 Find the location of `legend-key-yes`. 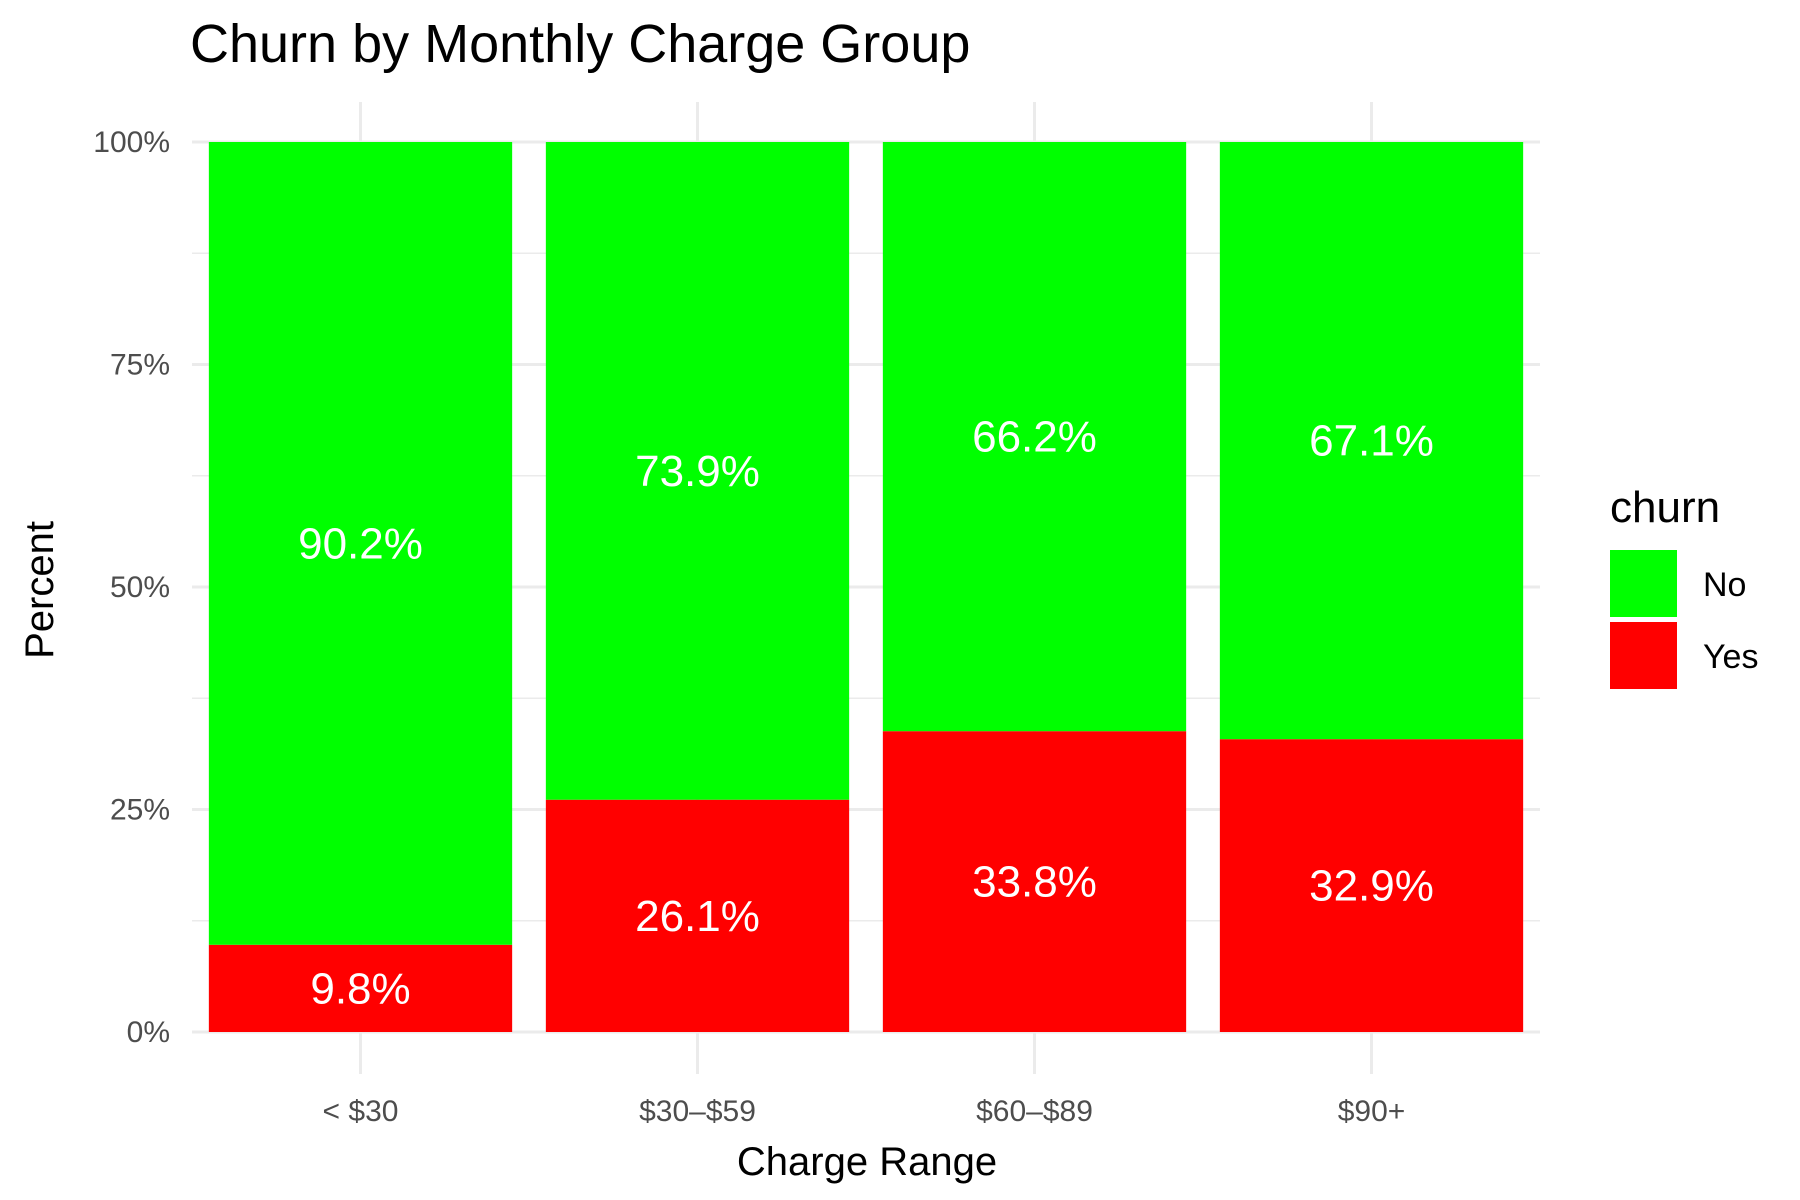

legend-key-yes is located at coordinates (1643, 655).